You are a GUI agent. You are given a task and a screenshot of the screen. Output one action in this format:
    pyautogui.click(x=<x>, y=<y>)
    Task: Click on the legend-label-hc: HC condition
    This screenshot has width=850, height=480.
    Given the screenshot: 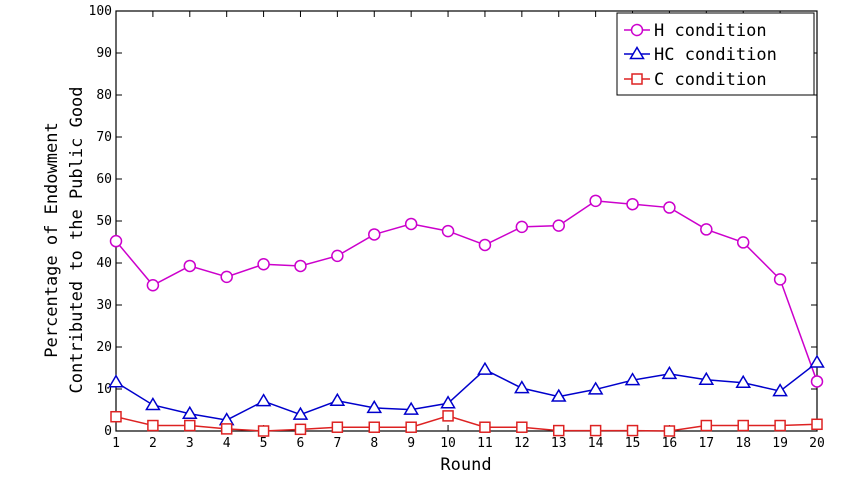 What is the action you would take?
    pyautogui.click(x=715, y=55)
    